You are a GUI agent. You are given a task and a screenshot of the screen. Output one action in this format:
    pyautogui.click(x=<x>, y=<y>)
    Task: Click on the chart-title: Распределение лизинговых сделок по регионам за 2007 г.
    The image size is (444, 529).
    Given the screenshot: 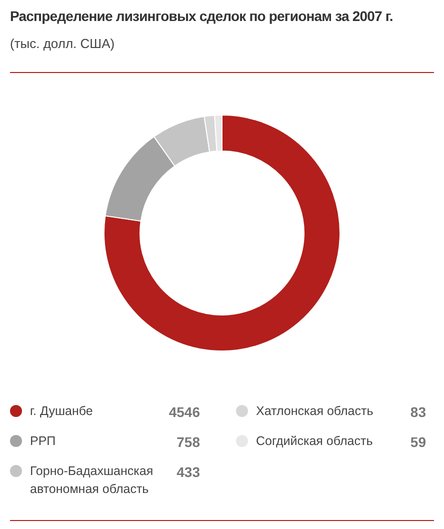 What is the action you would take?
    pyautogui.click(x=201, y=16)
    